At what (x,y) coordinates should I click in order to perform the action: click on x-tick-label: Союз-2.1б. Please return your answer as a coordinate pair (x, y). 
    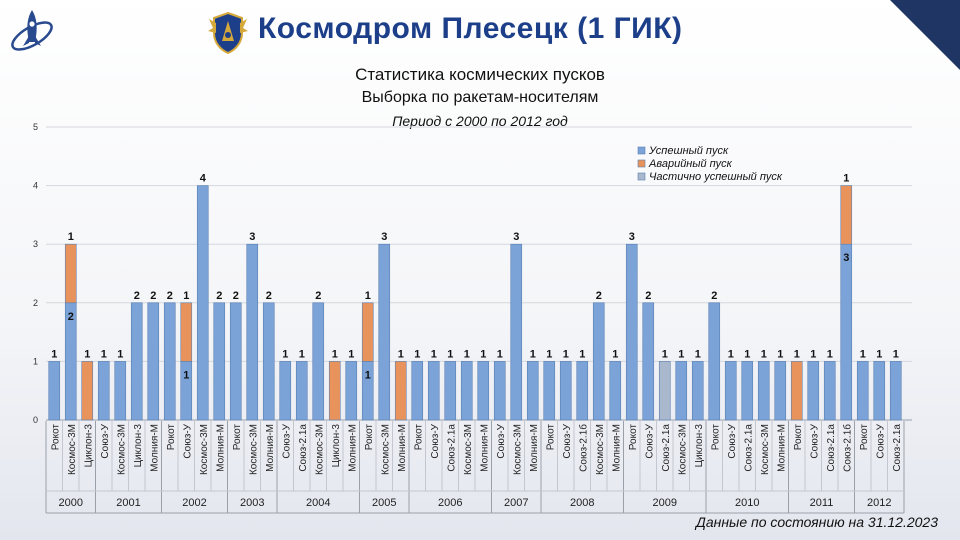
    Looking at the image, I should click on (847, 448).